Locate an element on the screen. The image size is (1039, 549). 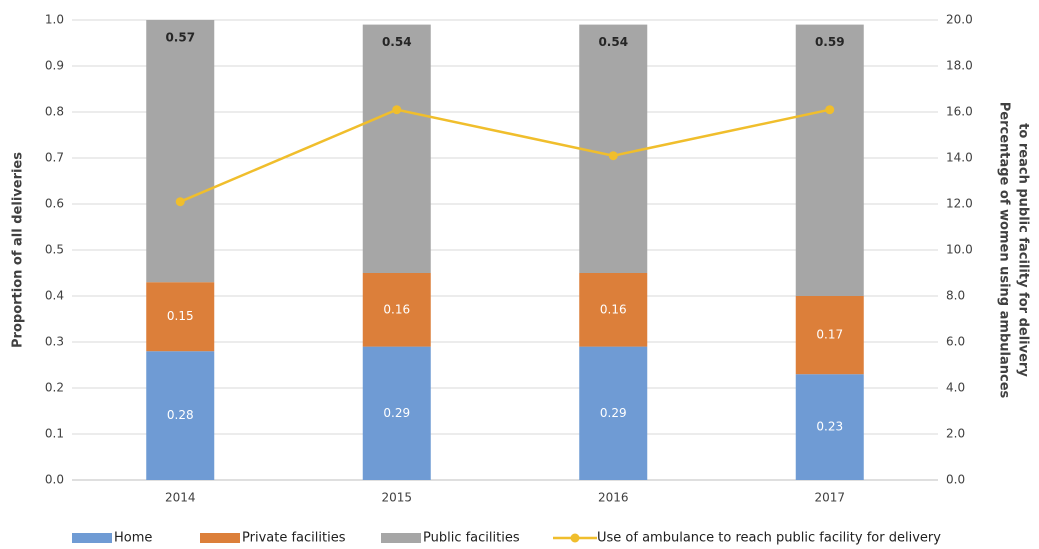
y-tick-label: 0.2 is located at coordinates (54, 388).